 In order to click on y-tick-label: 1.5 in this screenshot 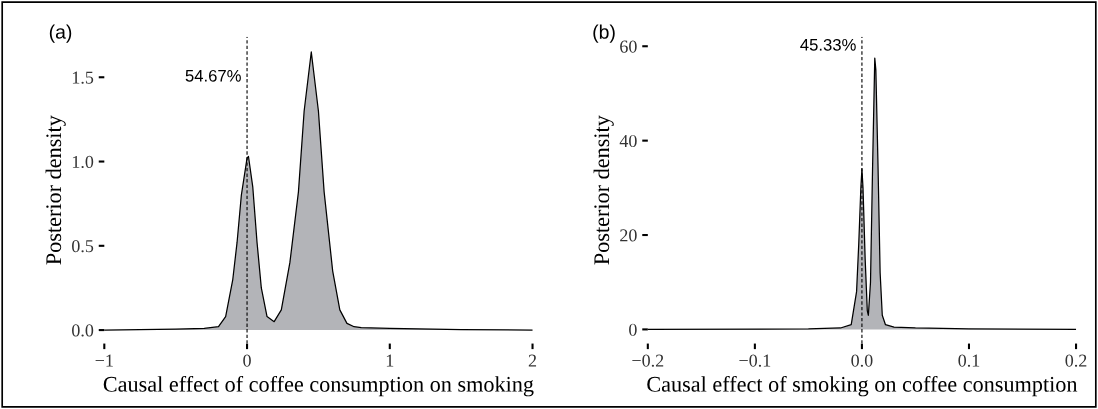, I will do `click(83, 77)`.